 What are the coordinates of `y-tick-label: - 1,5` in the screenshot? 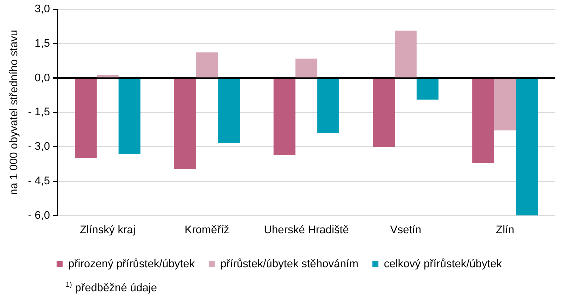 It's located at (39, 112).